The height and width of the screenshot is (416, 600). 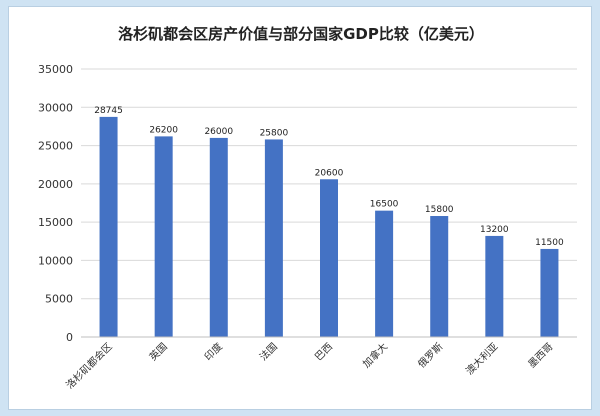 What do you see at coordinates (55, 222) in the screenshot?
I see `y-tick-label: 15000` at bounding box center [55, 222].